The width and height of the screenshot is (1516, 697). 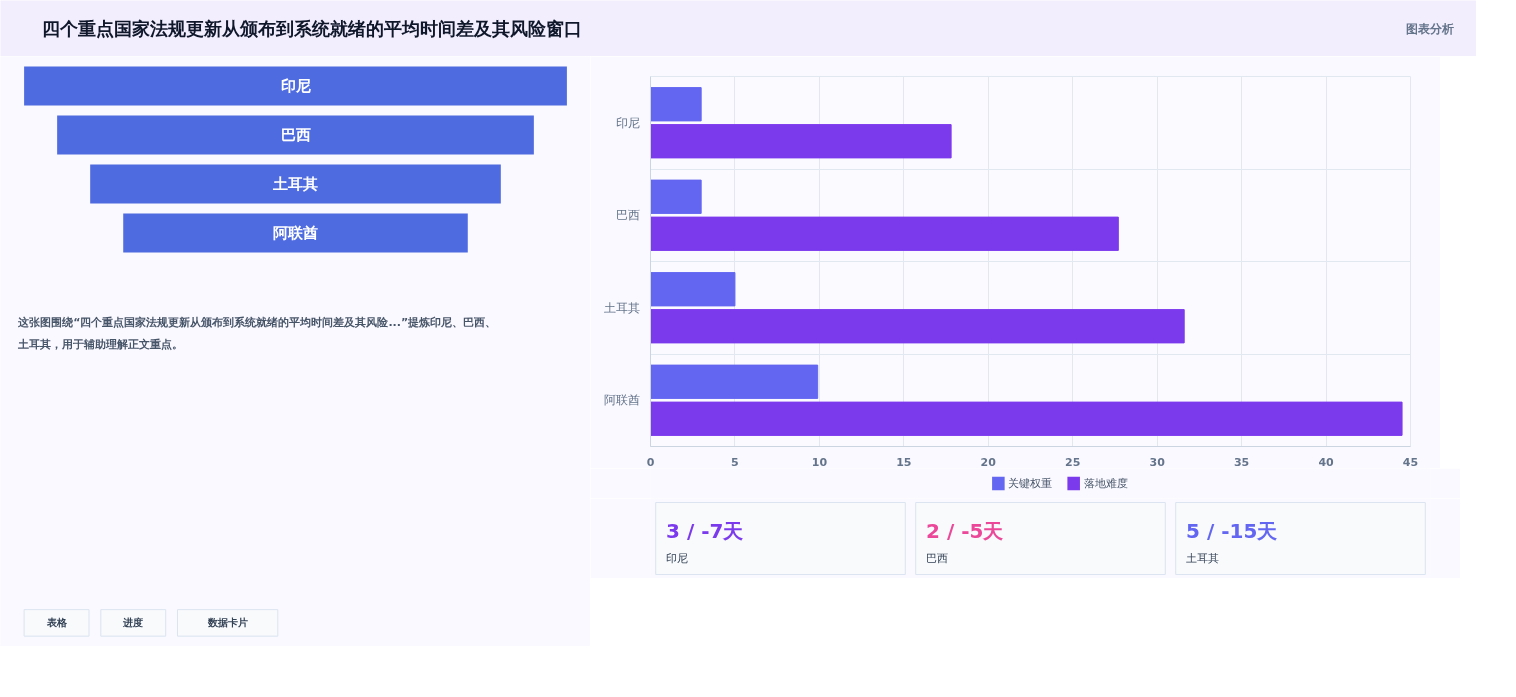 I want to click on x-tick-label: 25, so click(x=1073, y=462).